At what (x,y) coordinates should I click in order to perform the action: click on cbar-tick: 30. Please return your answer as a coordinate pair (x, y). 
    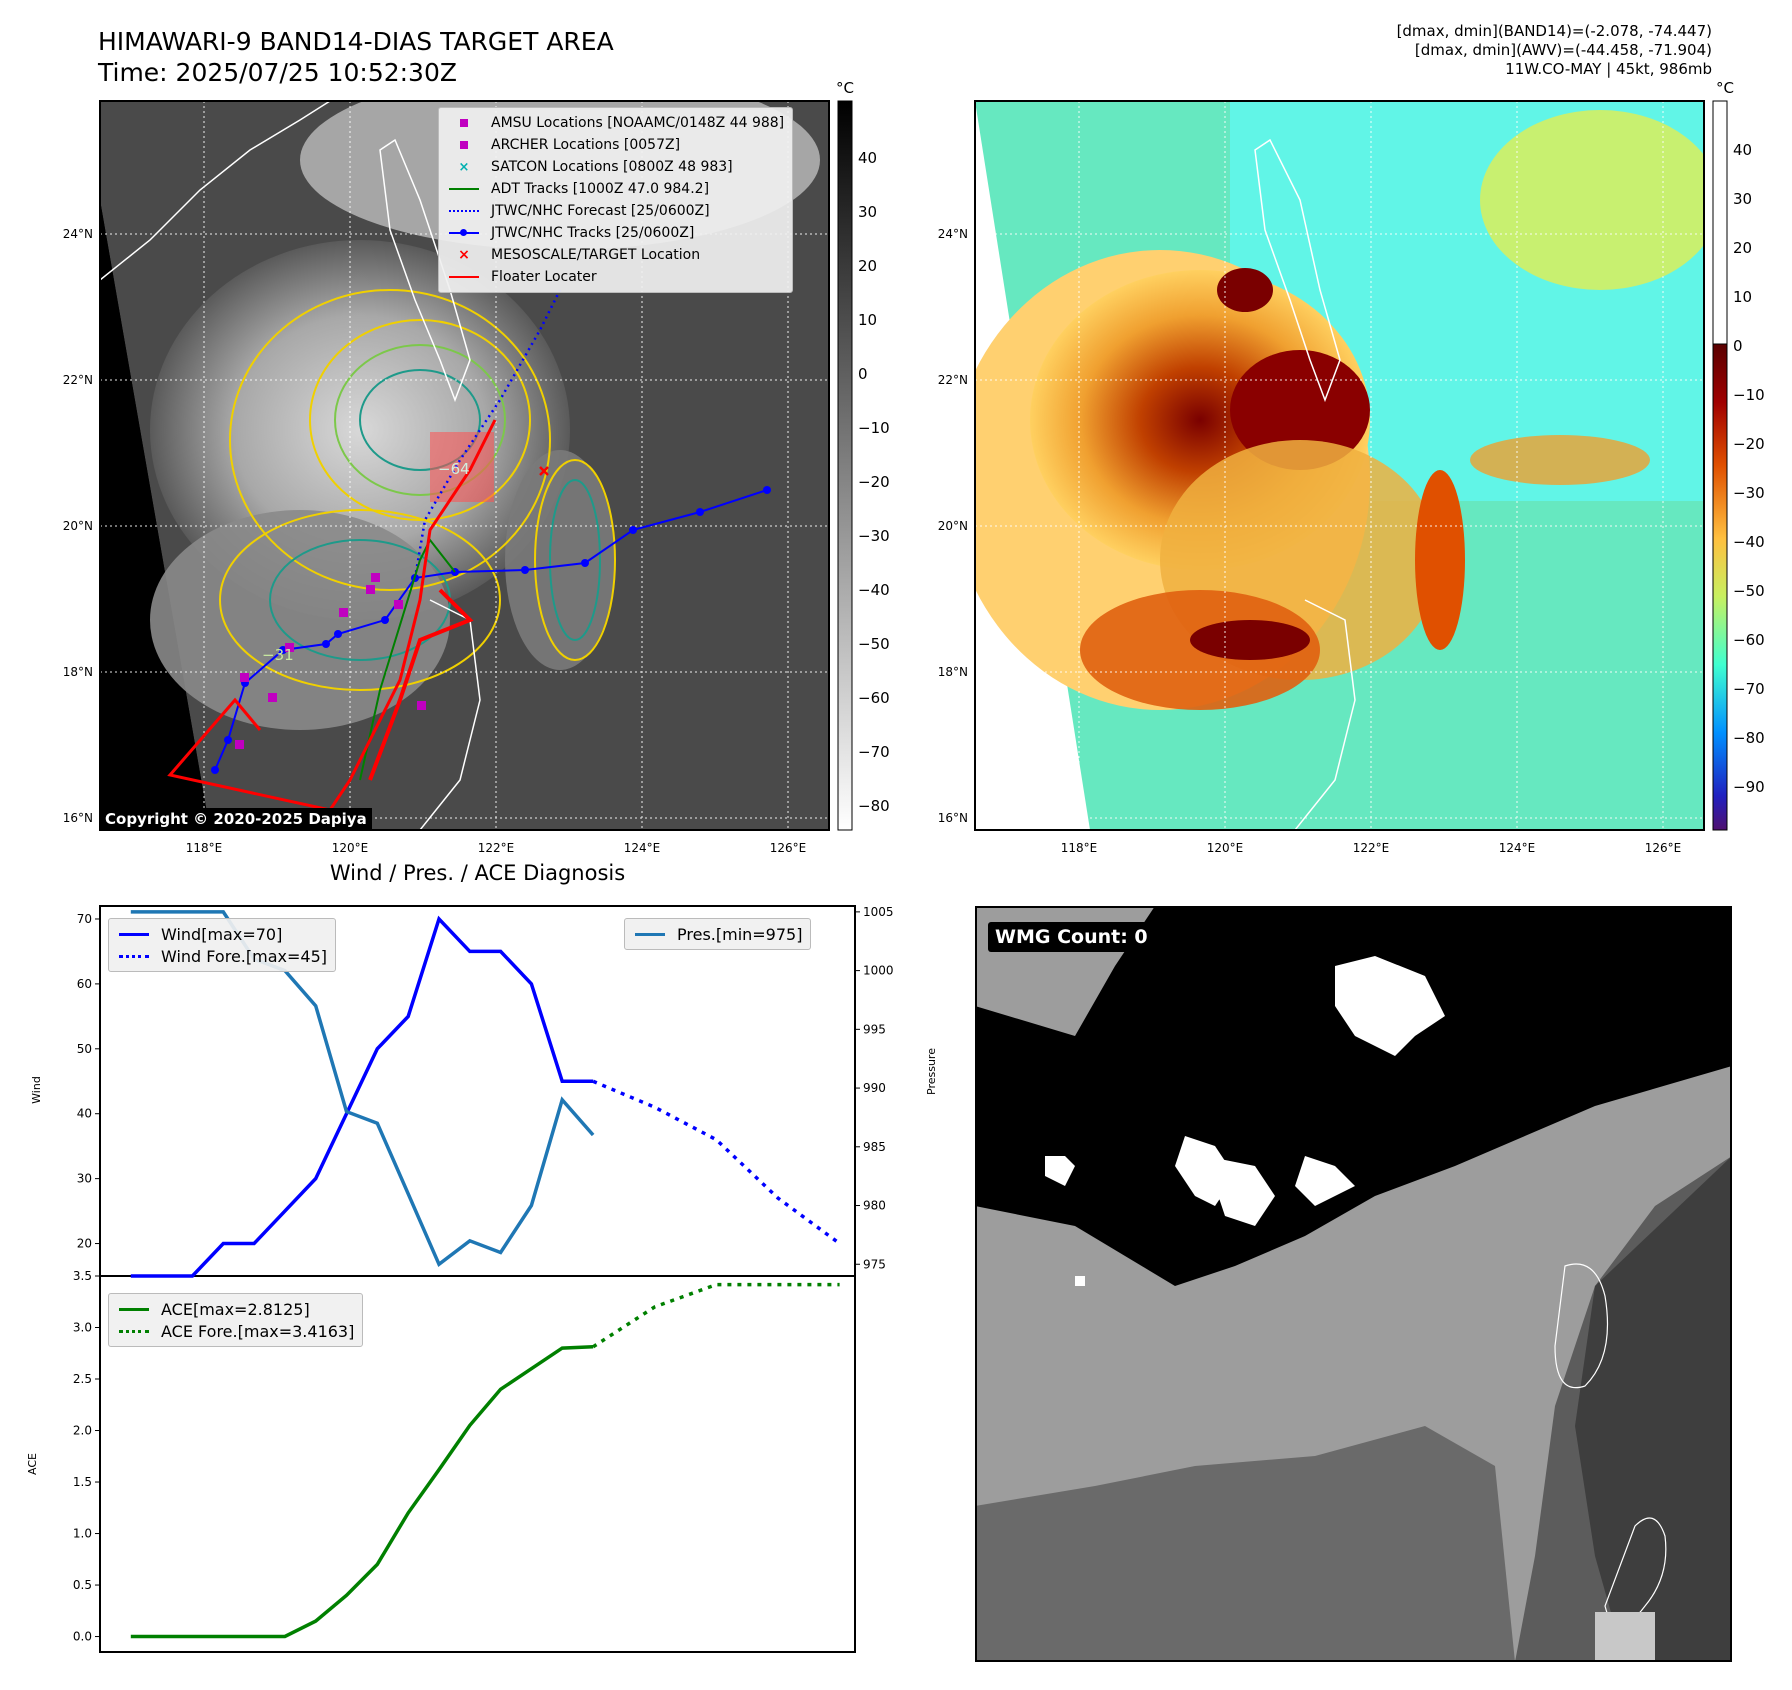
    Looking at the image, I should click on (1742, 199).